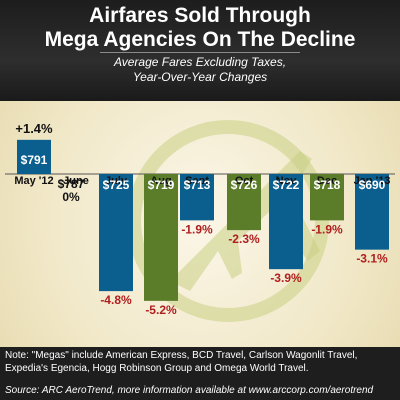 This screenshot has width=400, height=400. Describe the element at coordinates (244, 239) in the screenshot. I see `percent-label: -2.3%` at that location.